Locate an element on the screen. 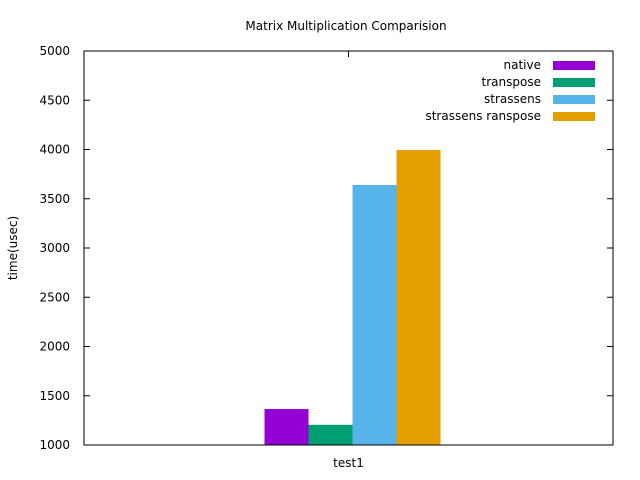 This screenshot has width=640, height=480. bar-strassens-ranspose is located at coordinates (418, 297).